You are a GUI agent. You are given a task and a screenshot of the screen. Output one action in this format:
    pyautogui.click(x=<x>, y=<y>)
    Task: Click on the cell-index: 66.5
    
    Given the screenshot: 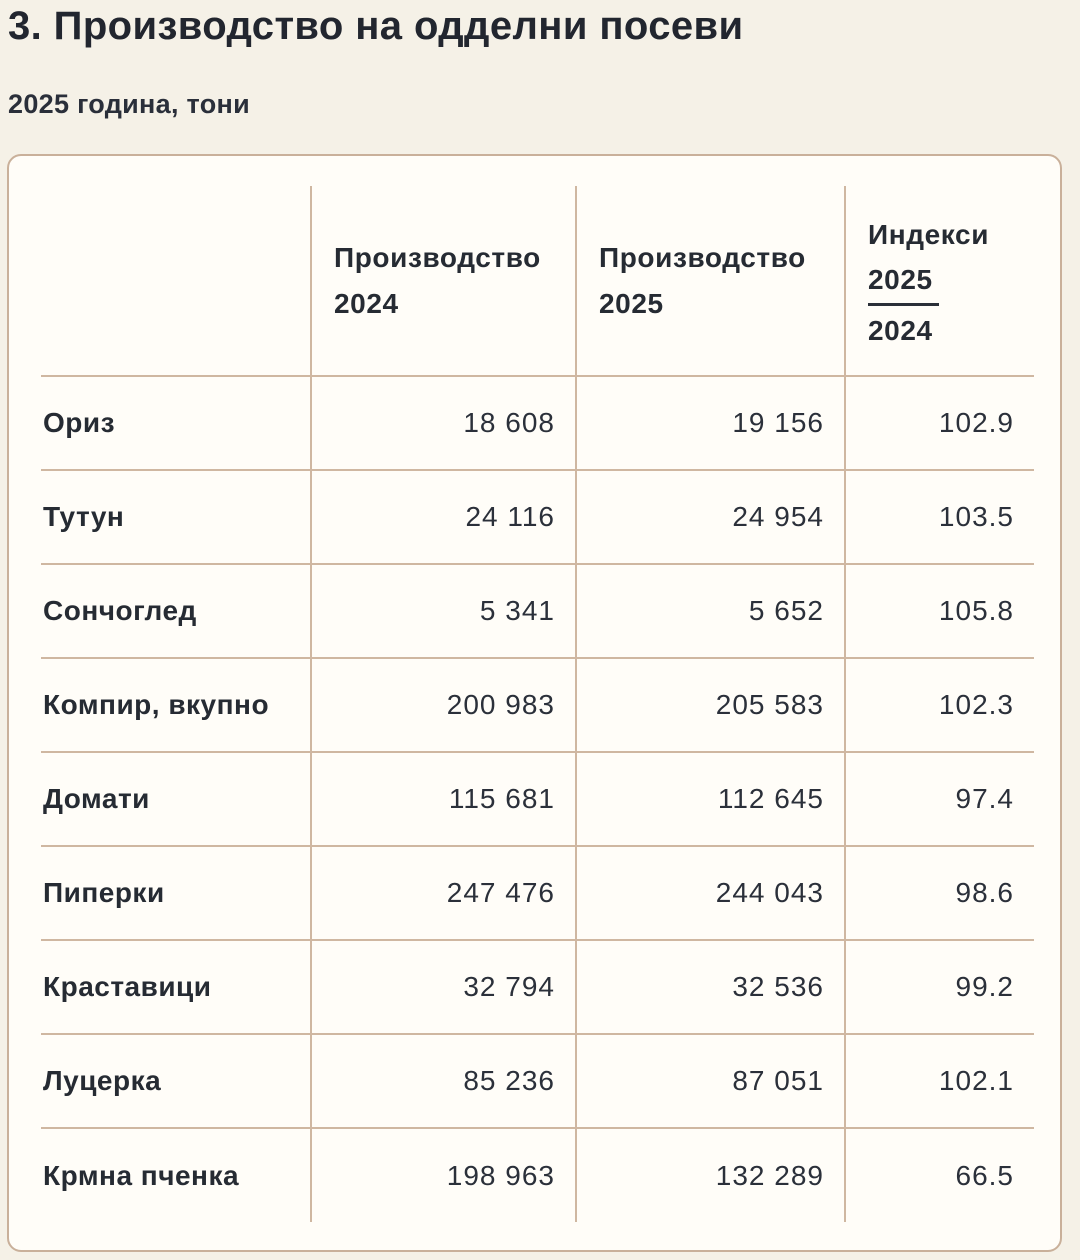 What is the action you would take?
    pyautogui.click(x=984, y=1175)
    